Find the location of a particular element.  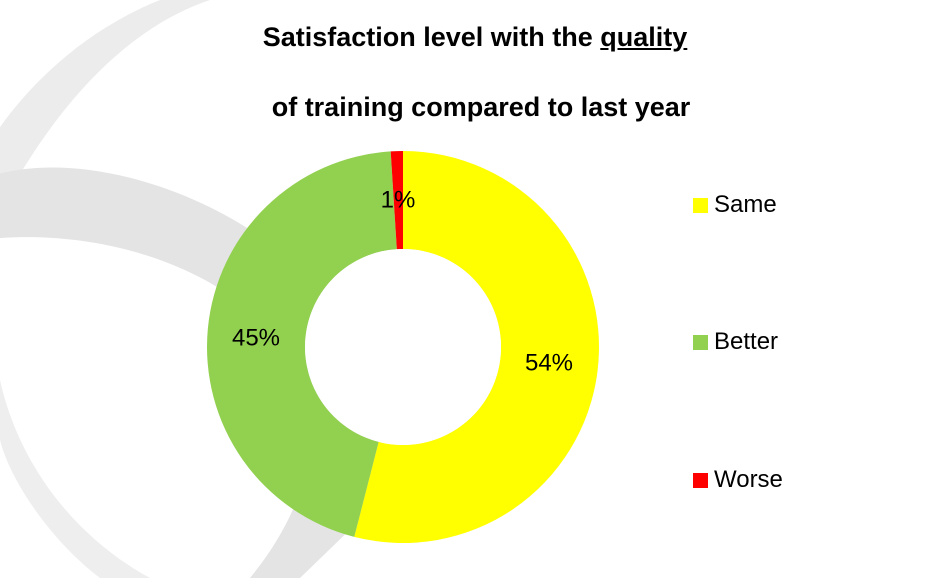

chart-title-prefix: Satisfaction level with the is located at coordinates (431, 37).